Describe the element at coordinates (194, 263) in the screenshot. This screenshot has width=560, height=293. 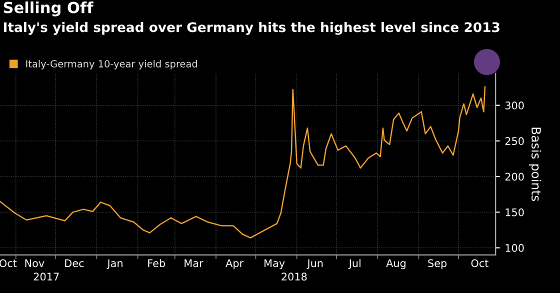
I see `x-tick-label: Mar` at that location.